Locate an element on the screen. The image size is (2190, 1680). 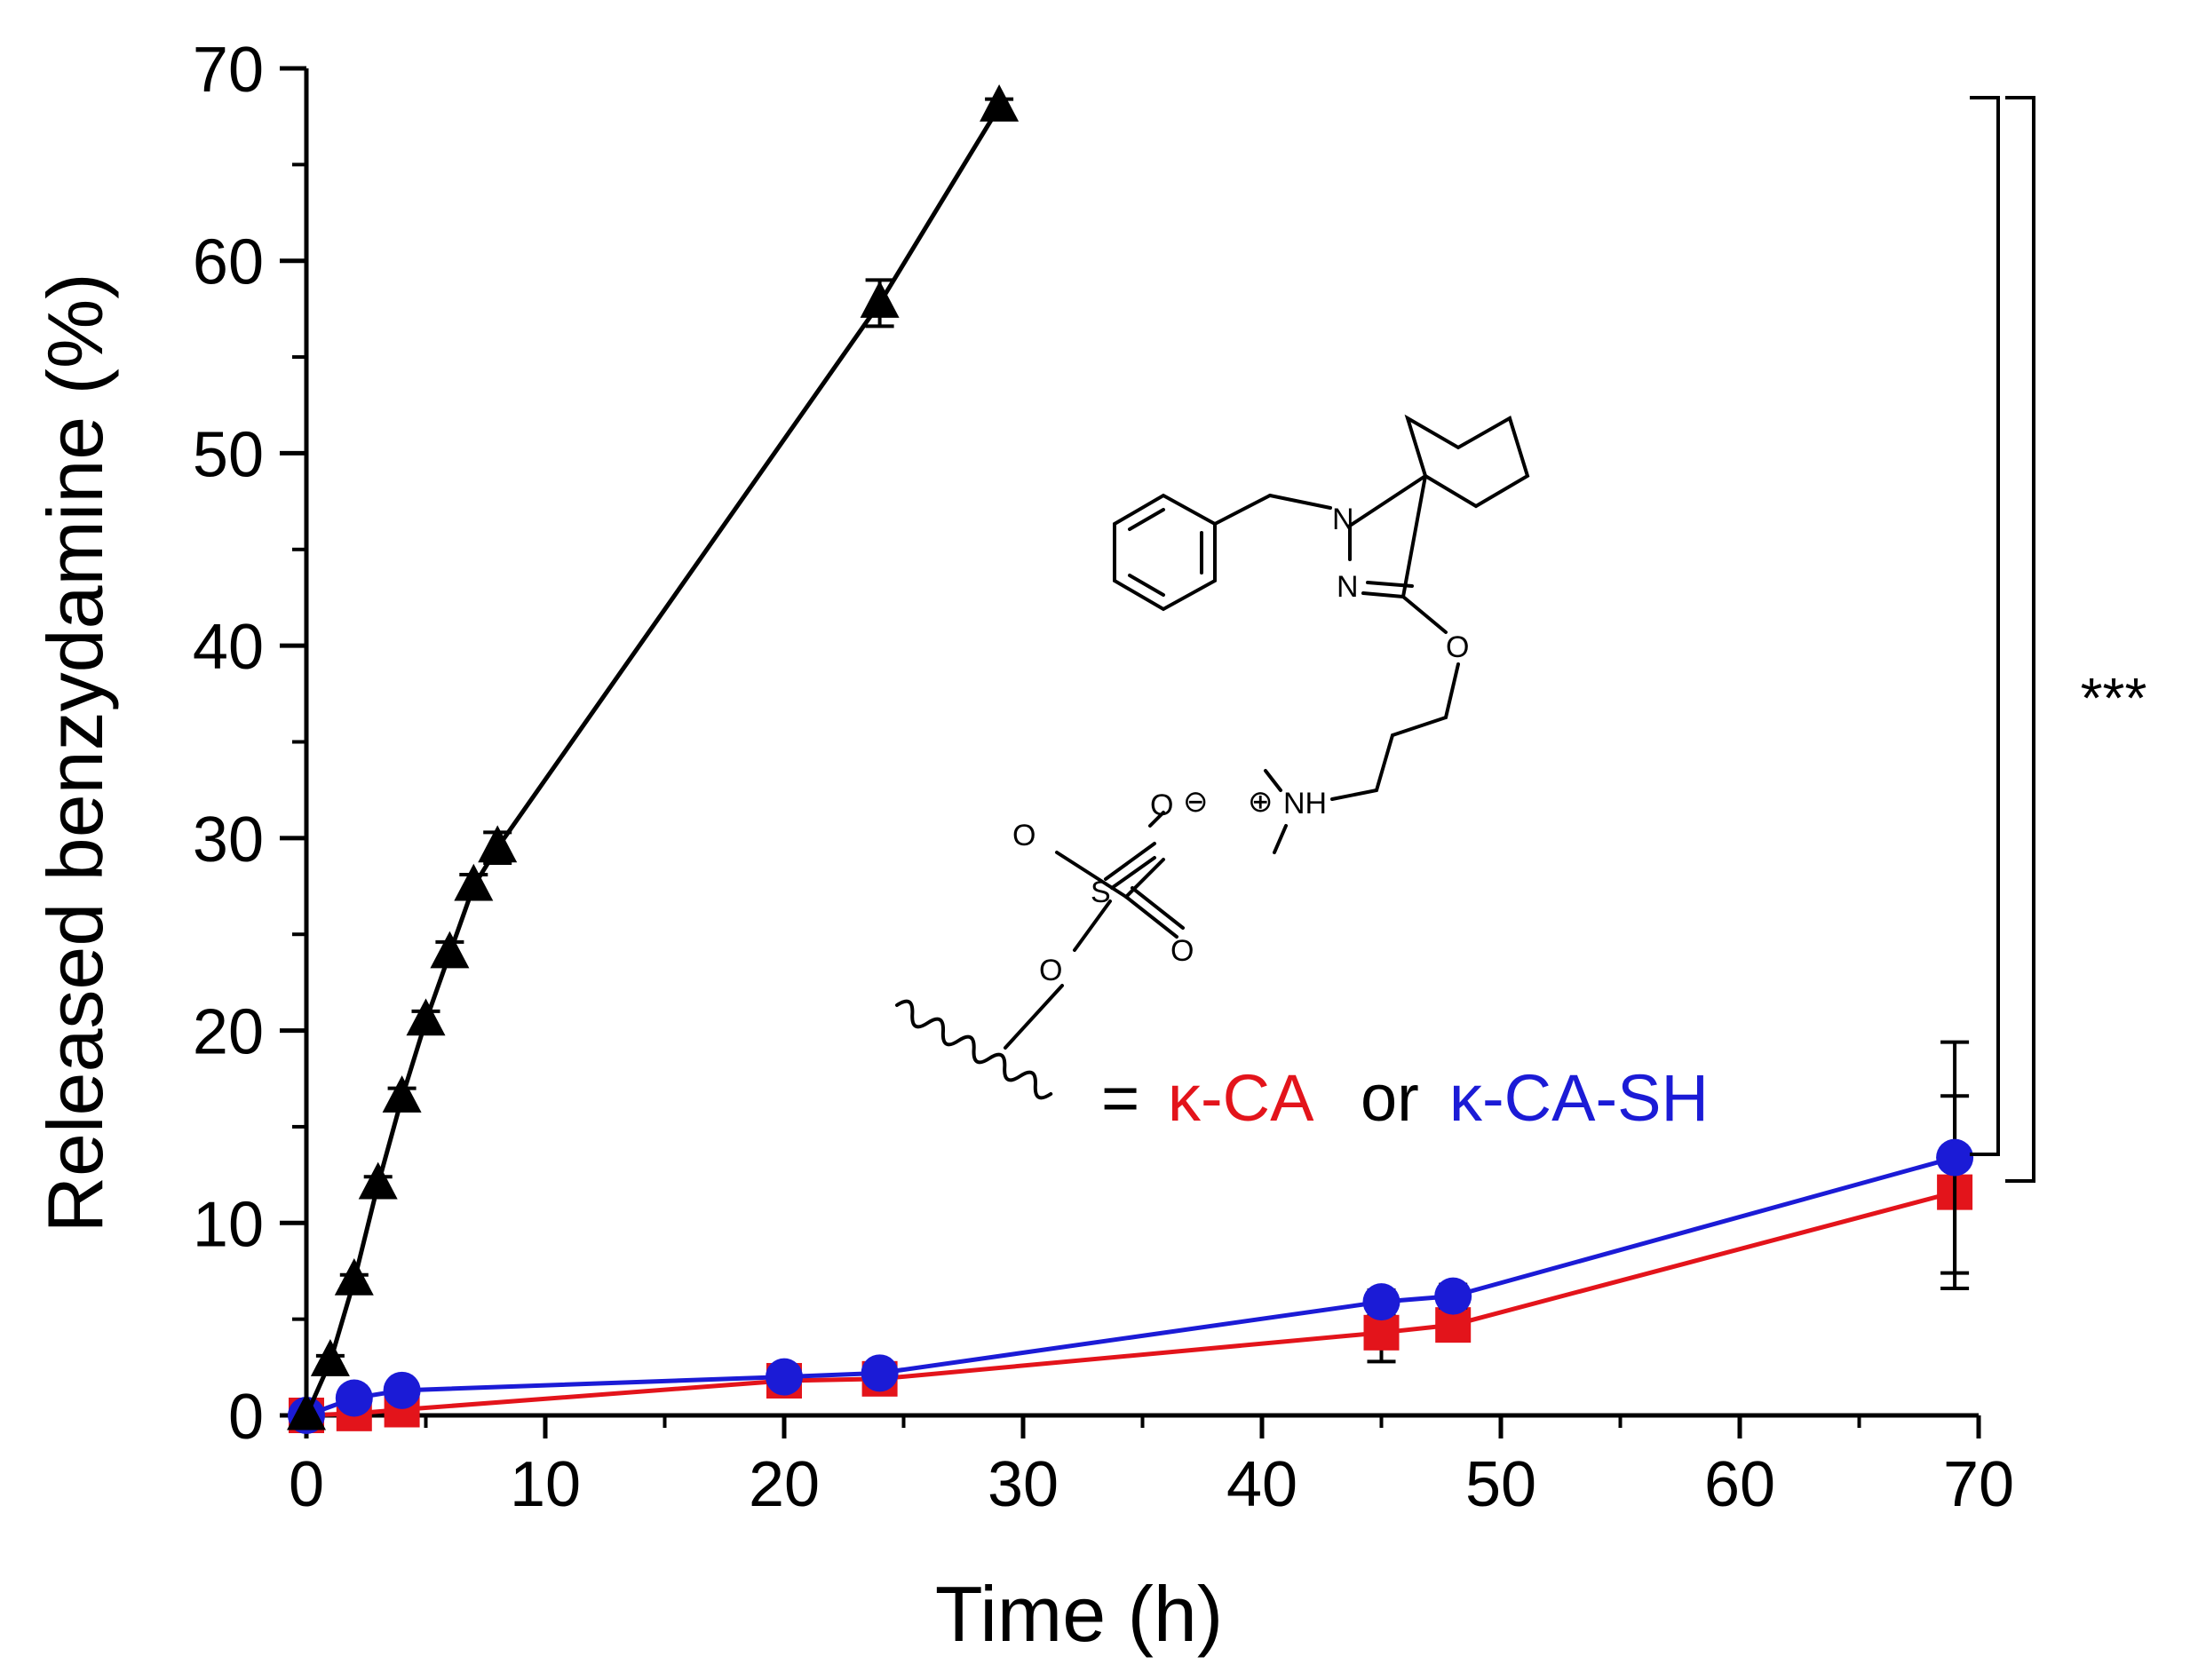
legend-annotation: = κ-CA or κ-CA-SH is located at coordinates (1405, 1098).